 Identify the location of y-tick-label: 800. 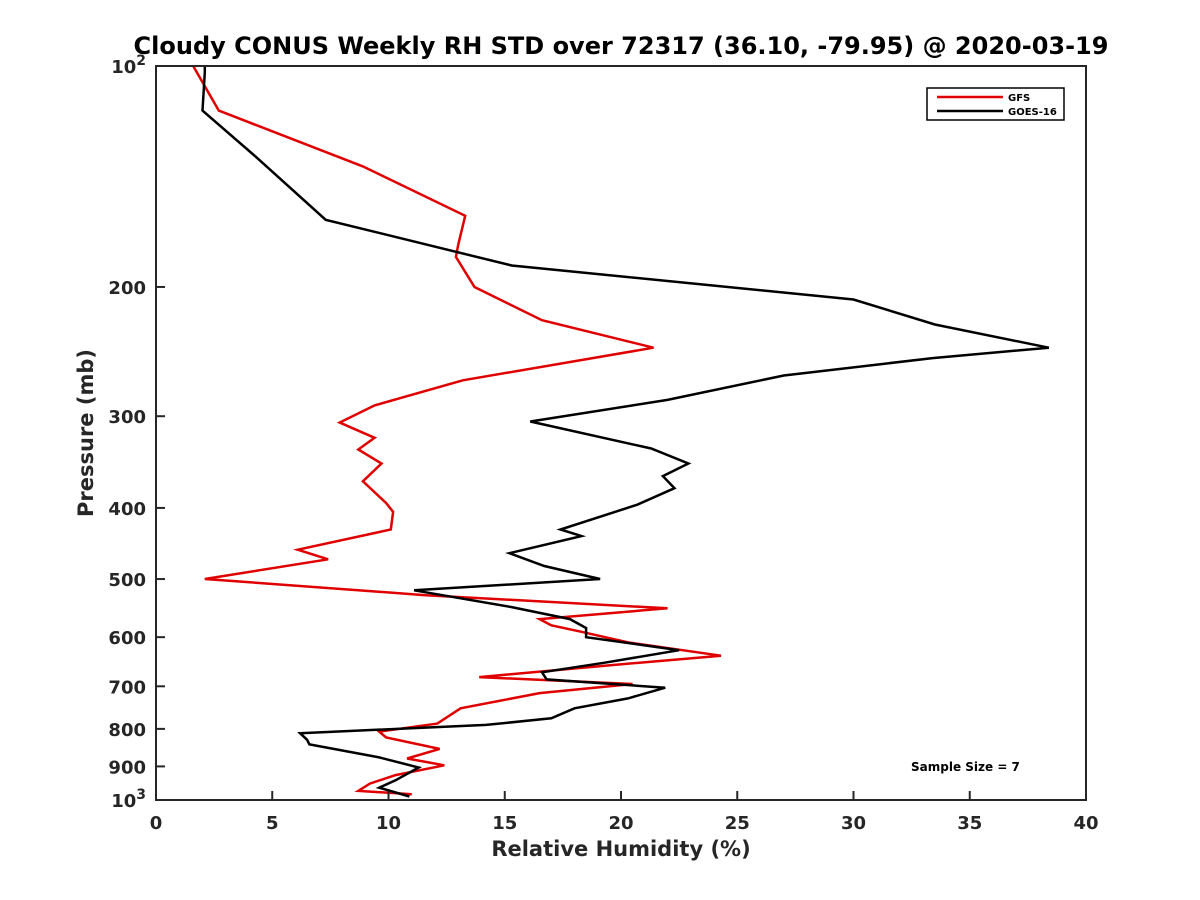
(127, 730).